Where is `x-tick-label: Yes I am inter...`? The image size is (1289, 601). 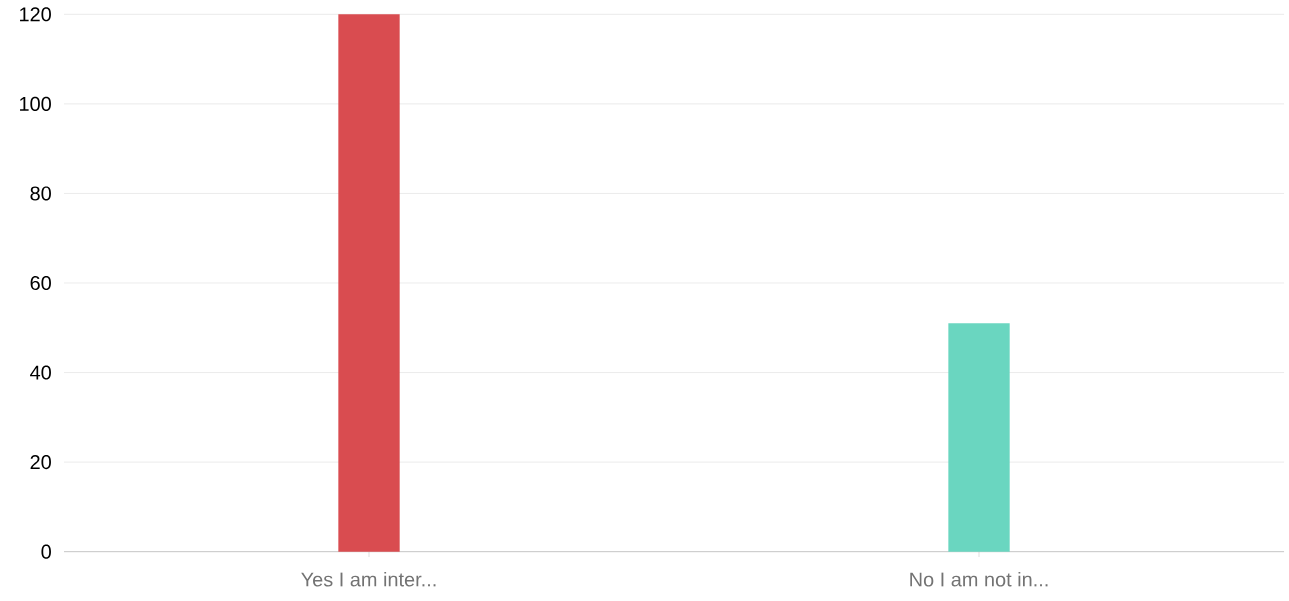 x-tick-label: Yes I am inter... is located at coordinates (368, 579).